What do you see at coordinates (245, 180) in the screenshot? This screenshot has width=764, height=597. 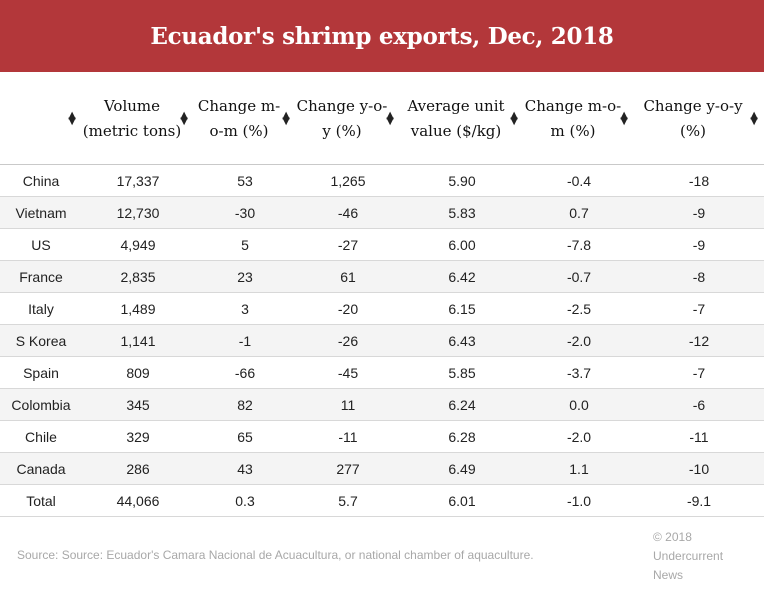 I see `table-cell-volume-change-mom: 53` at bounding box center [245, 180].